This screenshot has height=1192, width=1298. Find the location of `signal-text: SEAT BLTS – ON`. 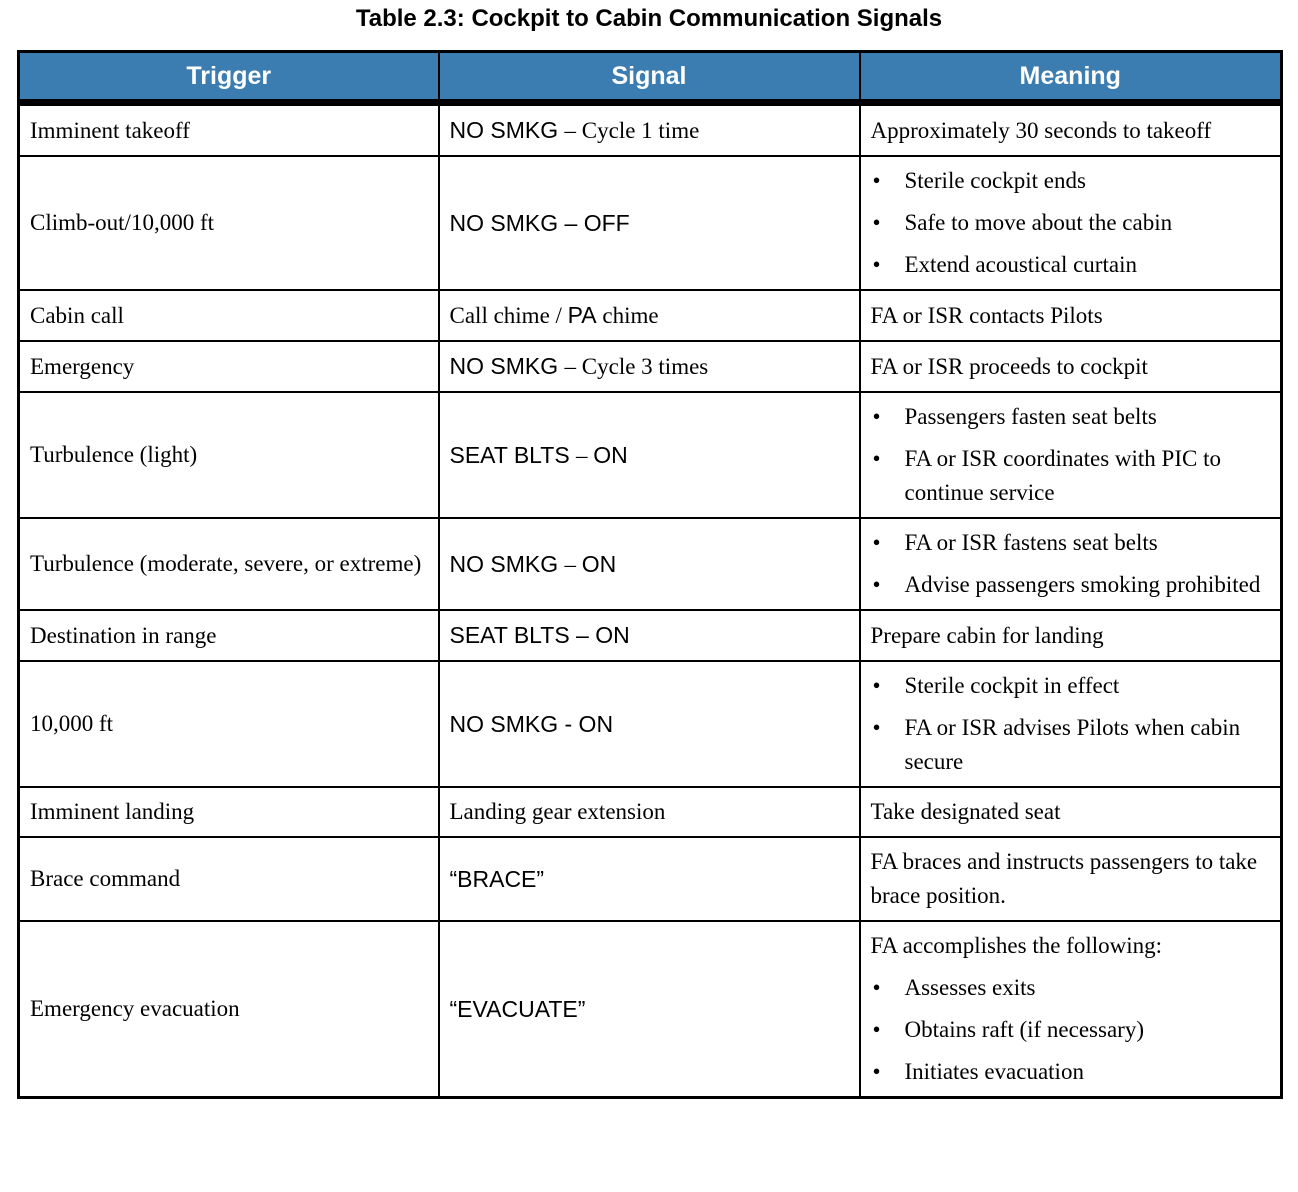

signal-text: SEAT BLTS – ON is located at coordinates (539, 635).